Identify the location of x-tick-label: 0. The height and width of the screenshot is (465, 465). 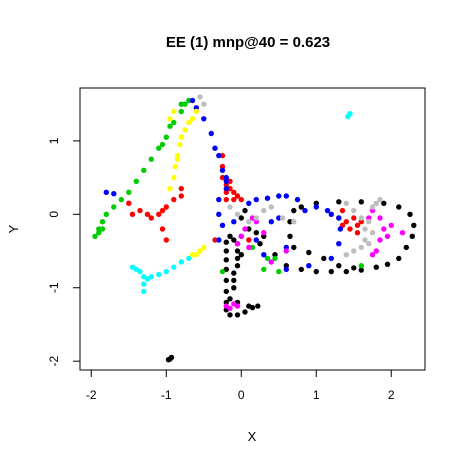
(241, 395).